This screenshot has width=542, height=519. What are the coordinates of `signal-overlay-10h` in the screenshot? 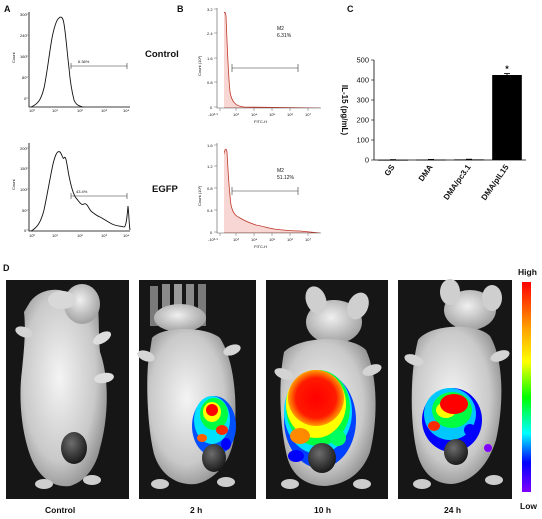 It's located at (320, 419).